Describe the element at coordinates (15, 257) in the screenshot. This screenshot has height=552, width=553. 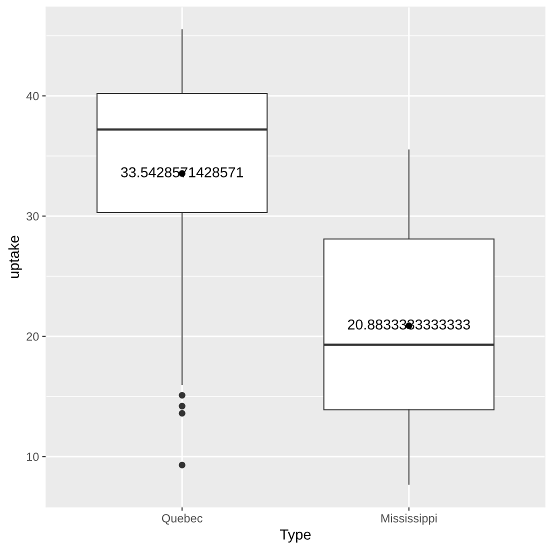
I see `y-axis-title: uptake` at that location.